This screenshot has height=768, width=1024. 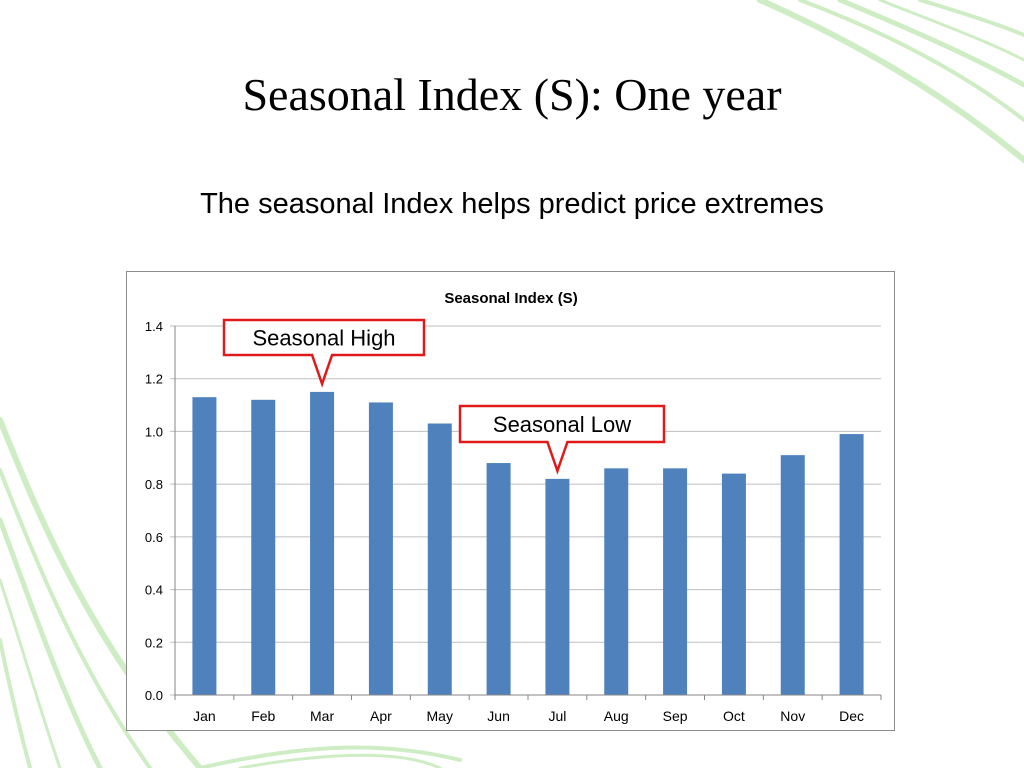 What do you see at coordinates (557, 716) in the screenshot?
I see `x-tick-label: Jul` at bounding box center [557, 716].